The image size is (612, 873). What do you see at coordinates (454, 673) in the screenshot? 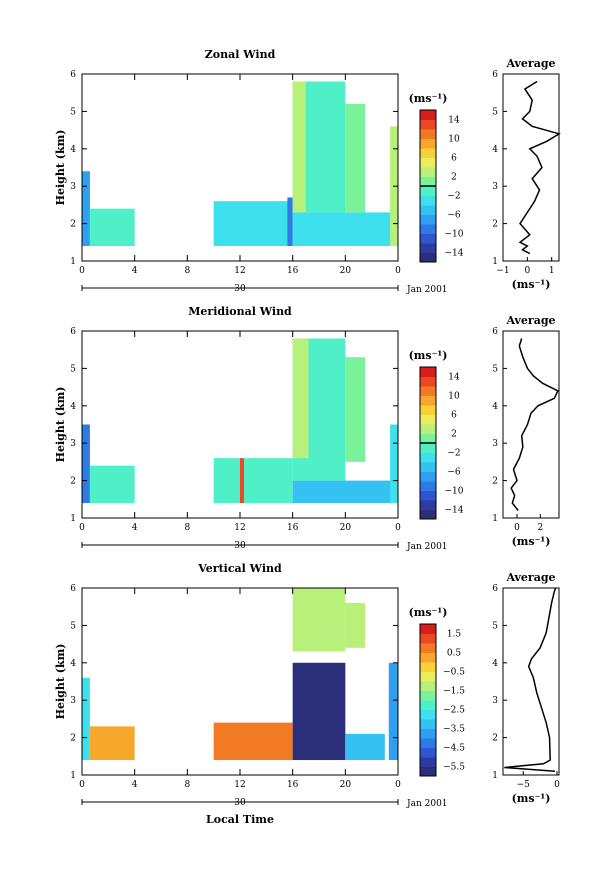
I see `colorbar-tick-label: −0.5` at bounding box center [454, 673].